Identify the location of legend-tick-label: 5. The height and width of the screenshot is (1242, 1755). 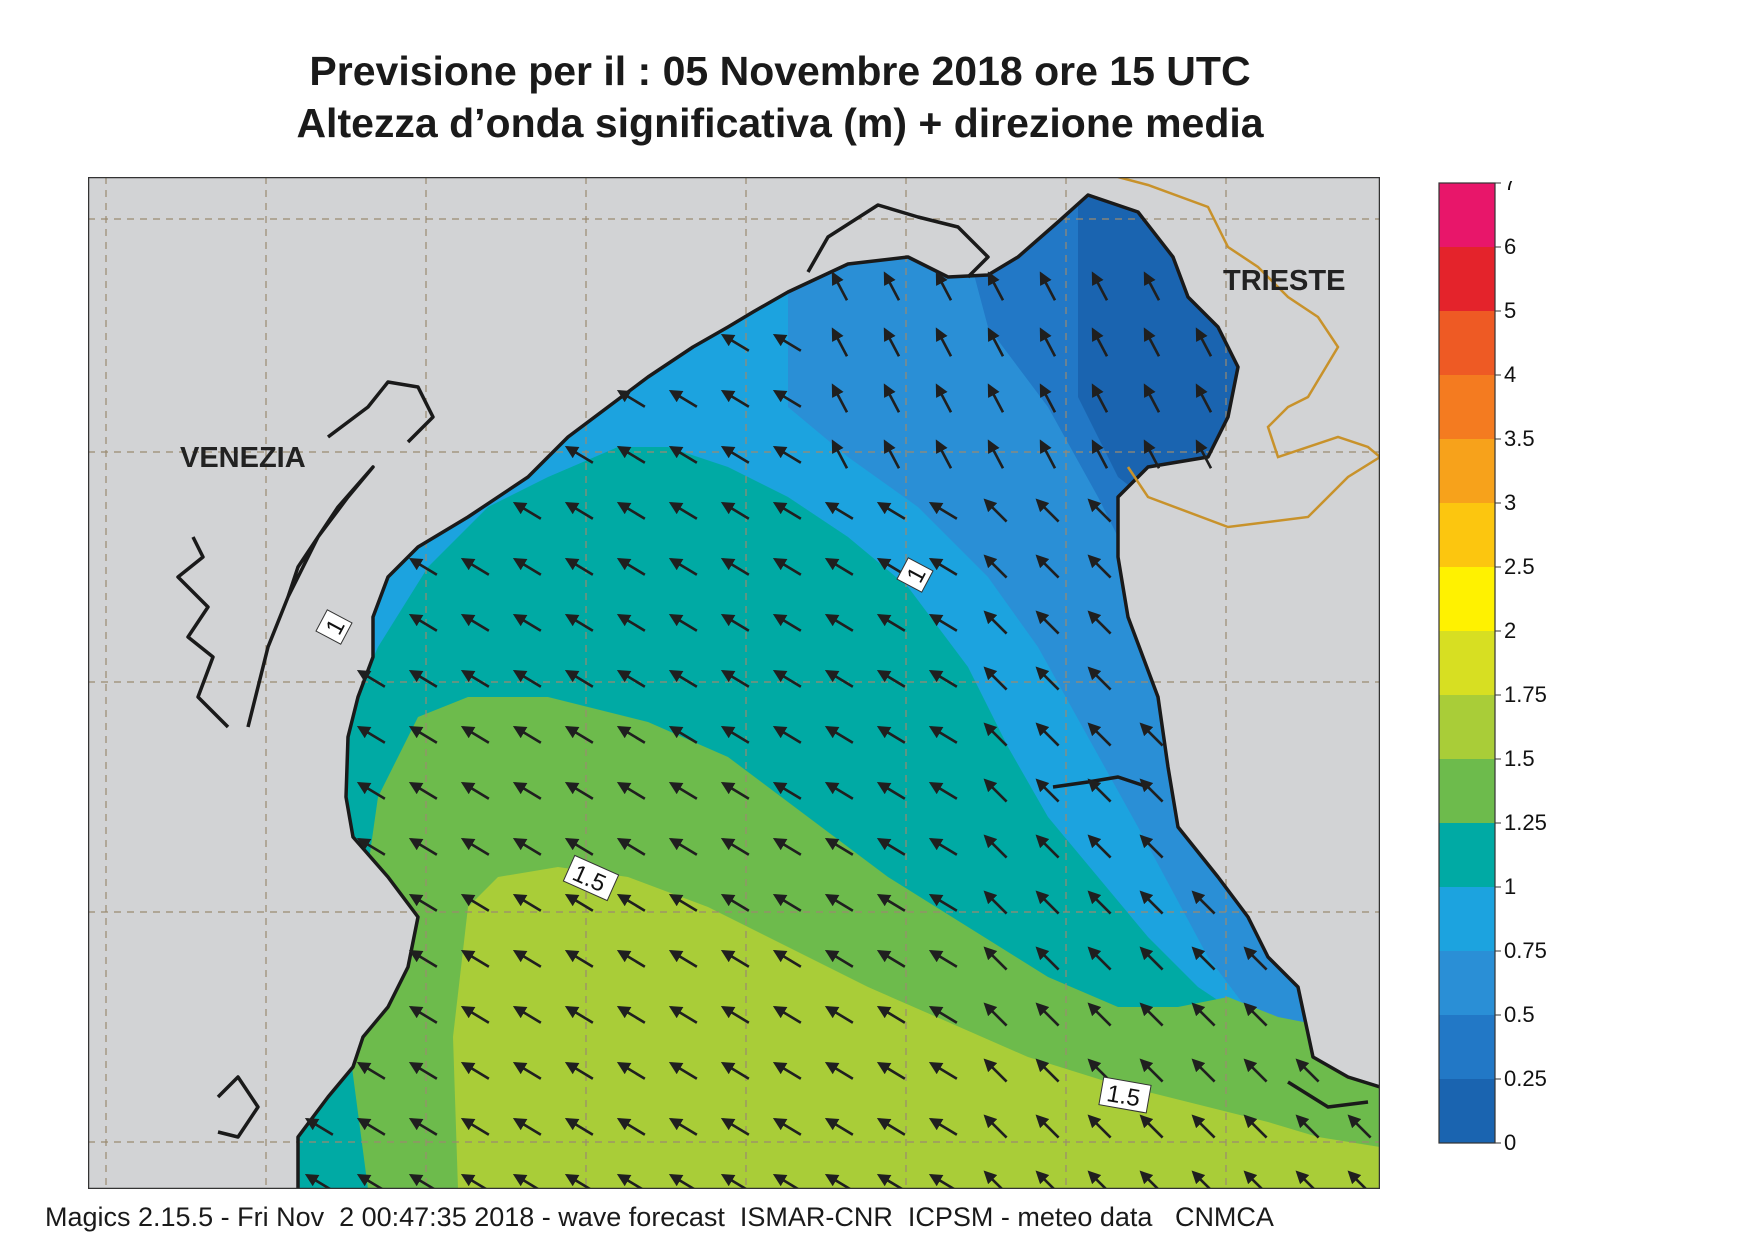
(1510, 310).